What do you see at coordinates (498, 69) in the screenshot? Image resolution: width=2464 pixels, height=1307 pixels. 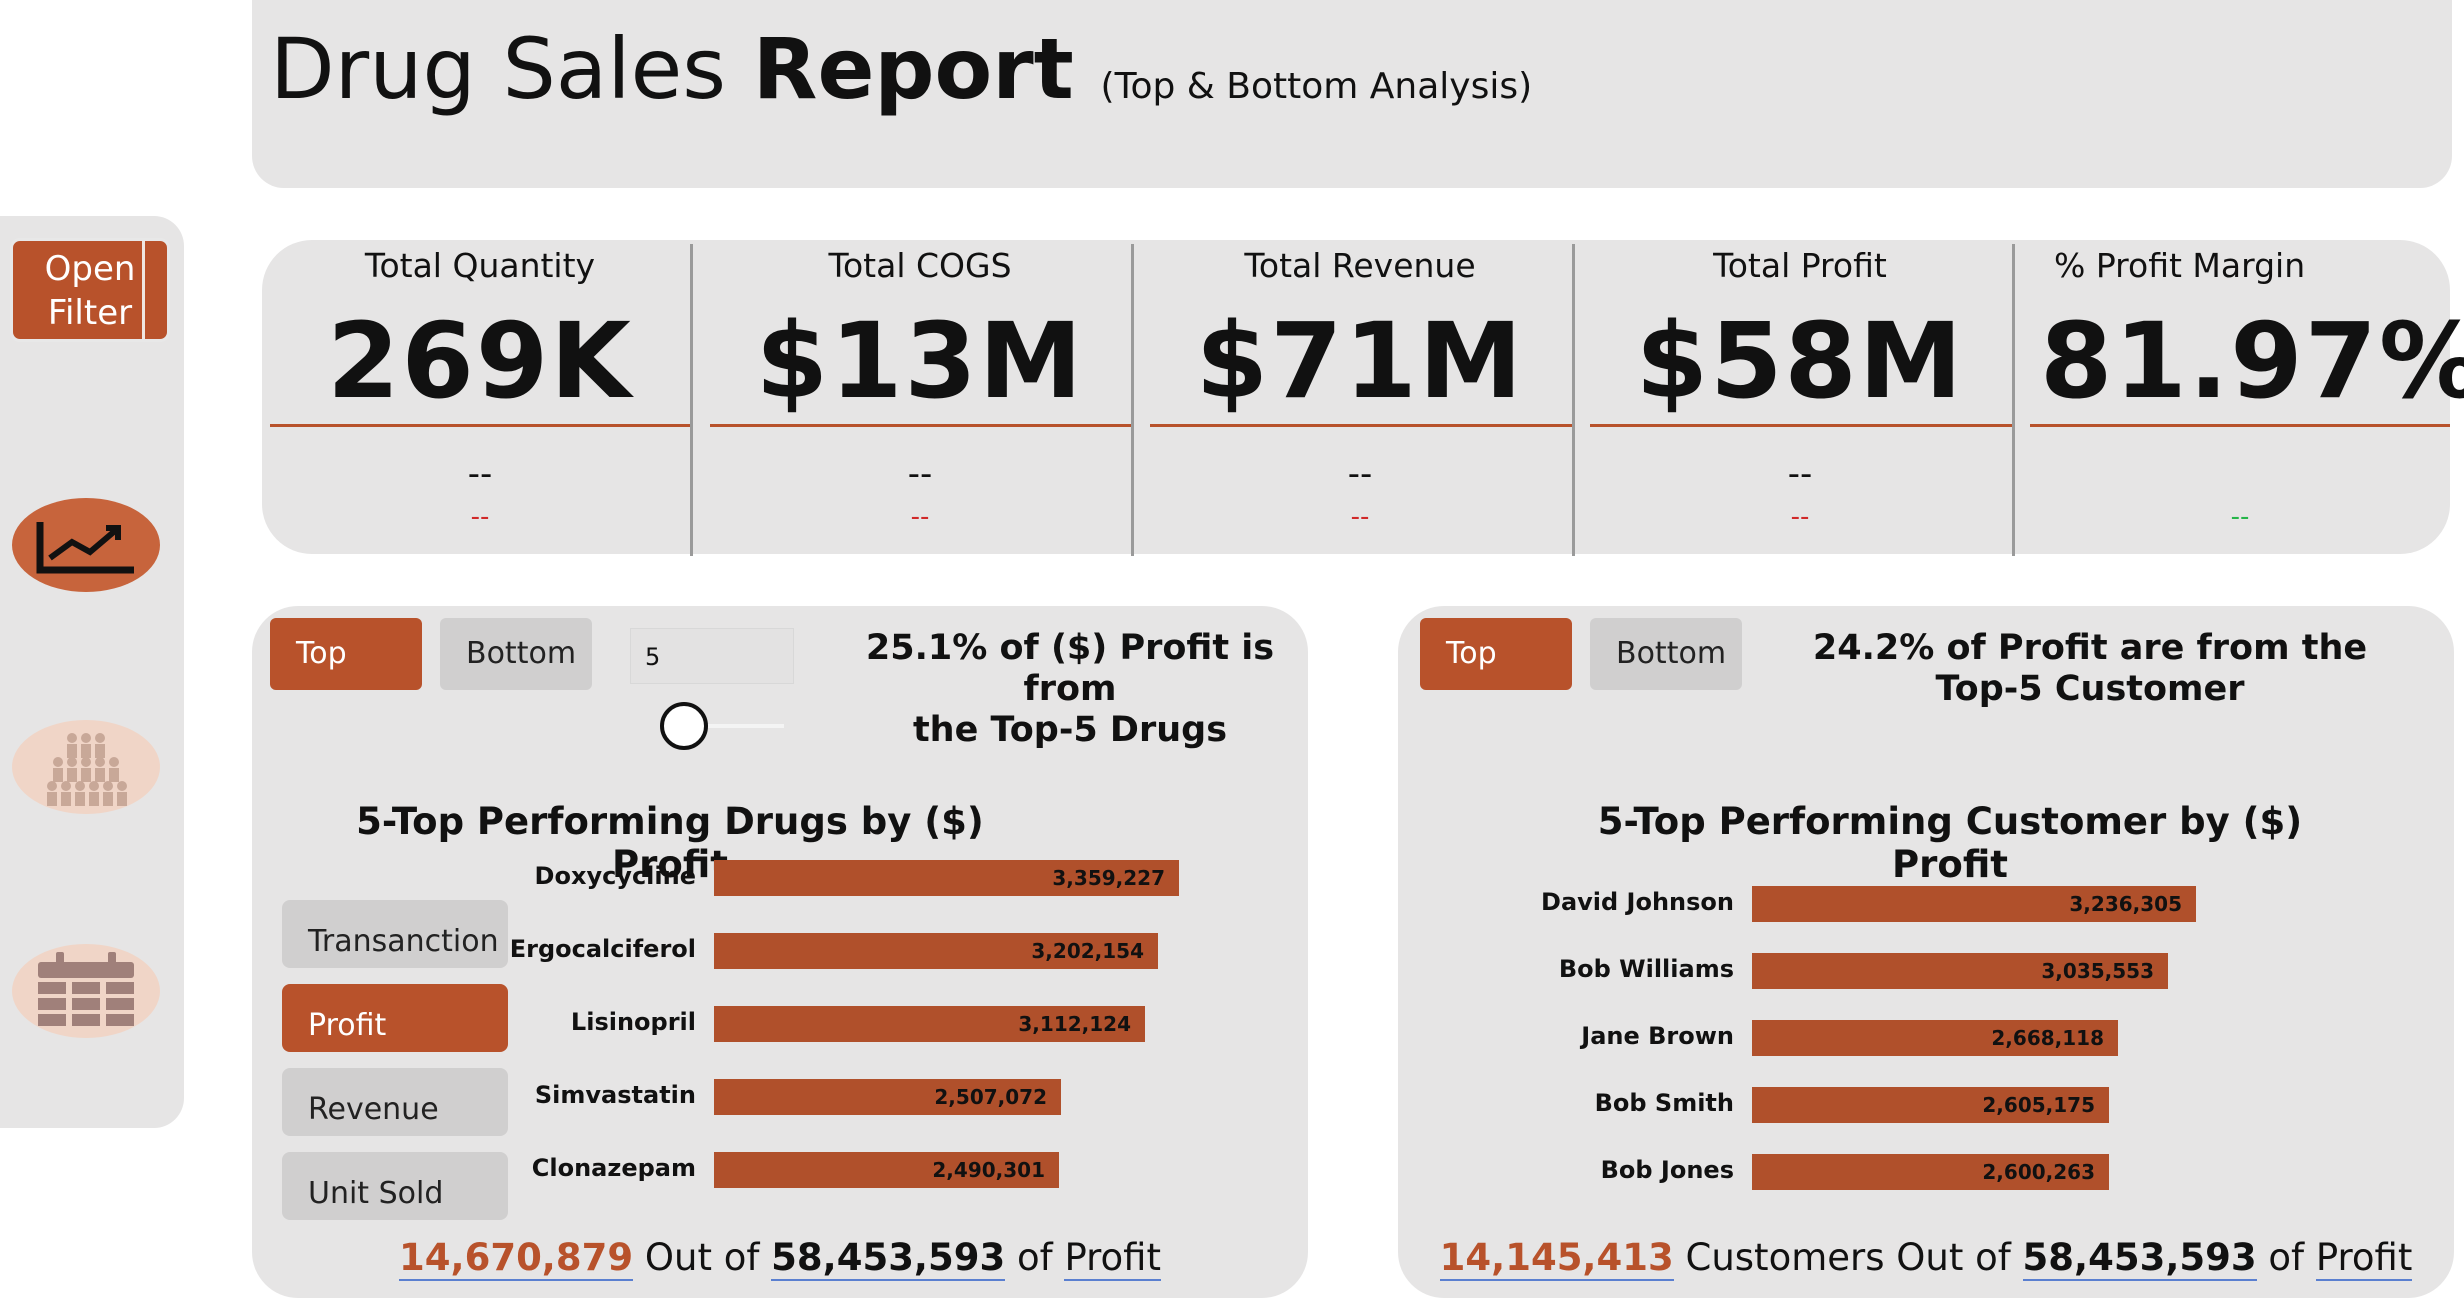 I see `title-light: Drug Sales` at bounding box center [498, 69].